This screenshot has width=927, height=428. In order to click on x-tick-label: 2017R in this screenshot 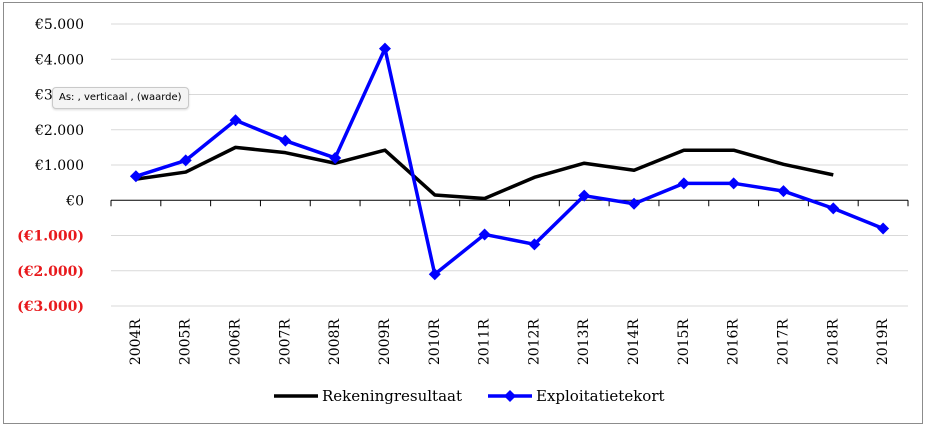, I will do `click(783, 342)`.